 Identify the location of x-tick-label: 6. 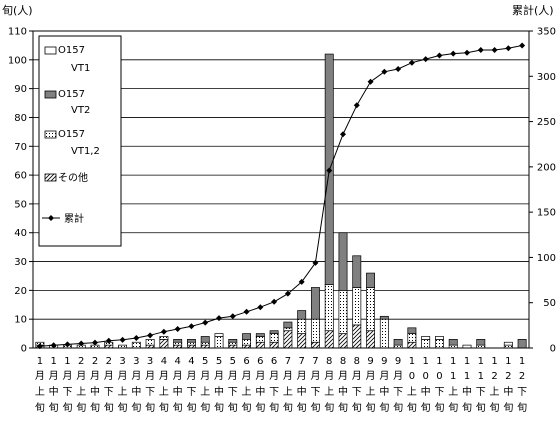
(260, 361).